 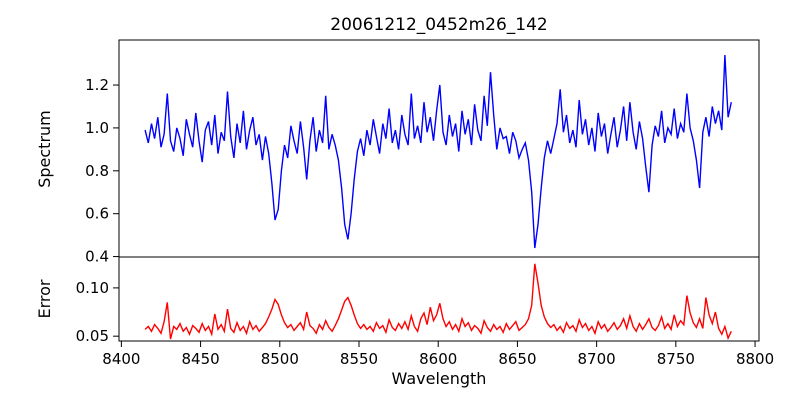 What do you see at coordinates (97, 85) in the screenshot?
I see `spectrum-y-tick-label: 1.2` at bounding box center [97, 85].